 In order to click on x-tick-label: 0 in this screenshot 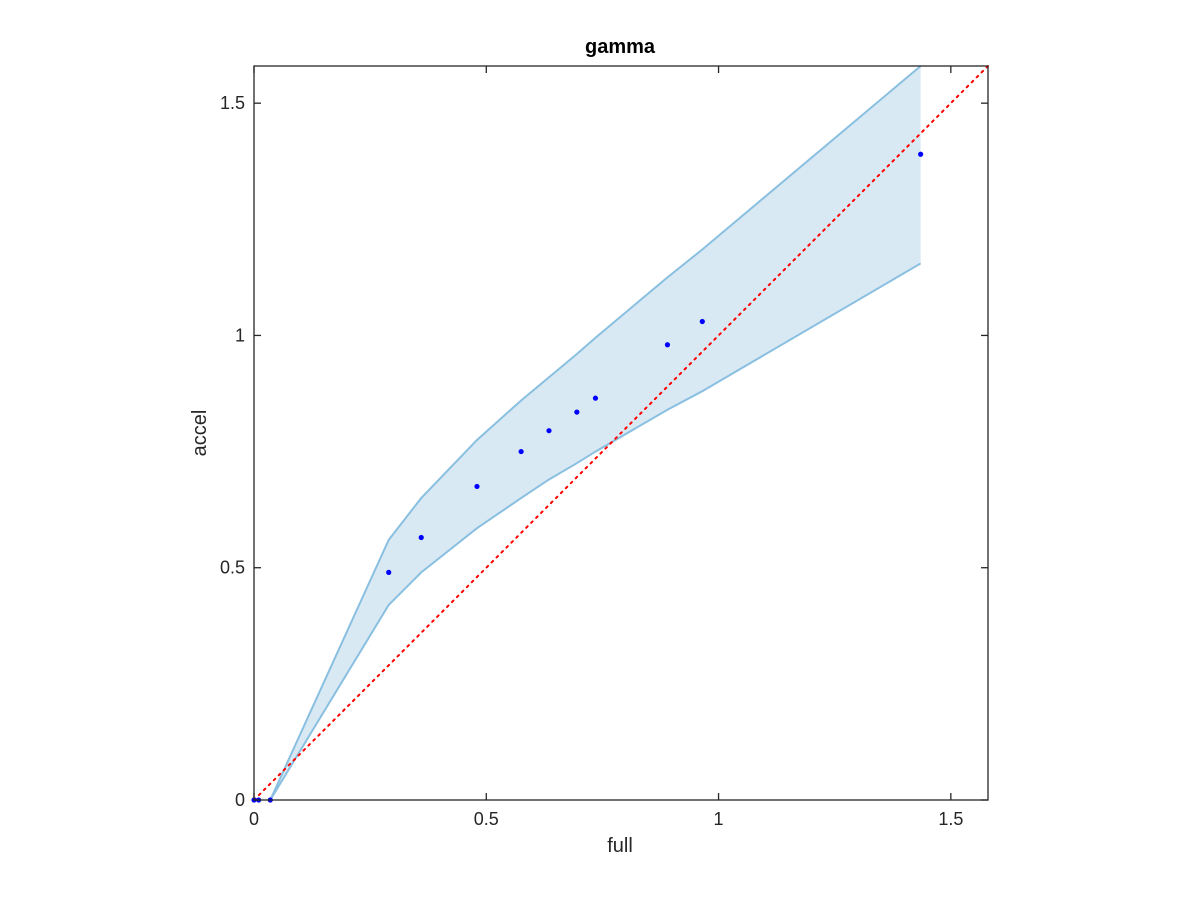, I will do `click(254, 819)`.